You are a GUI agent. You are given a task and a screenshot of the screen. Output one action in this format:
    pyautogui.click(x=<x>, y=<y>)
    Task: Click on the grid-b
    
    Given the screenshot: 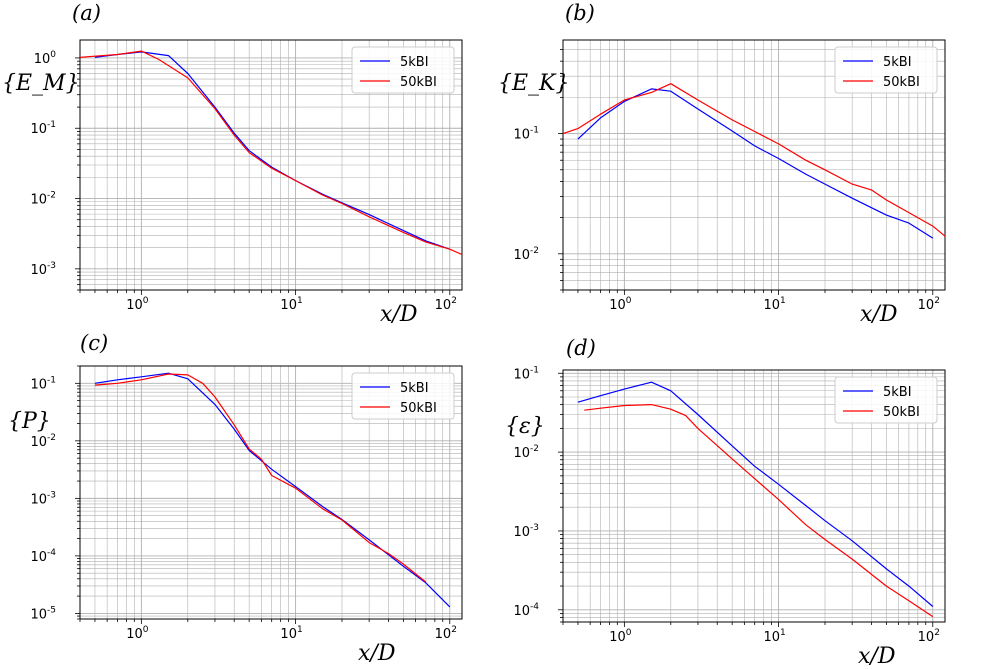 What is the action you would take?
    pyautogui.click(x=751, y=167)
    